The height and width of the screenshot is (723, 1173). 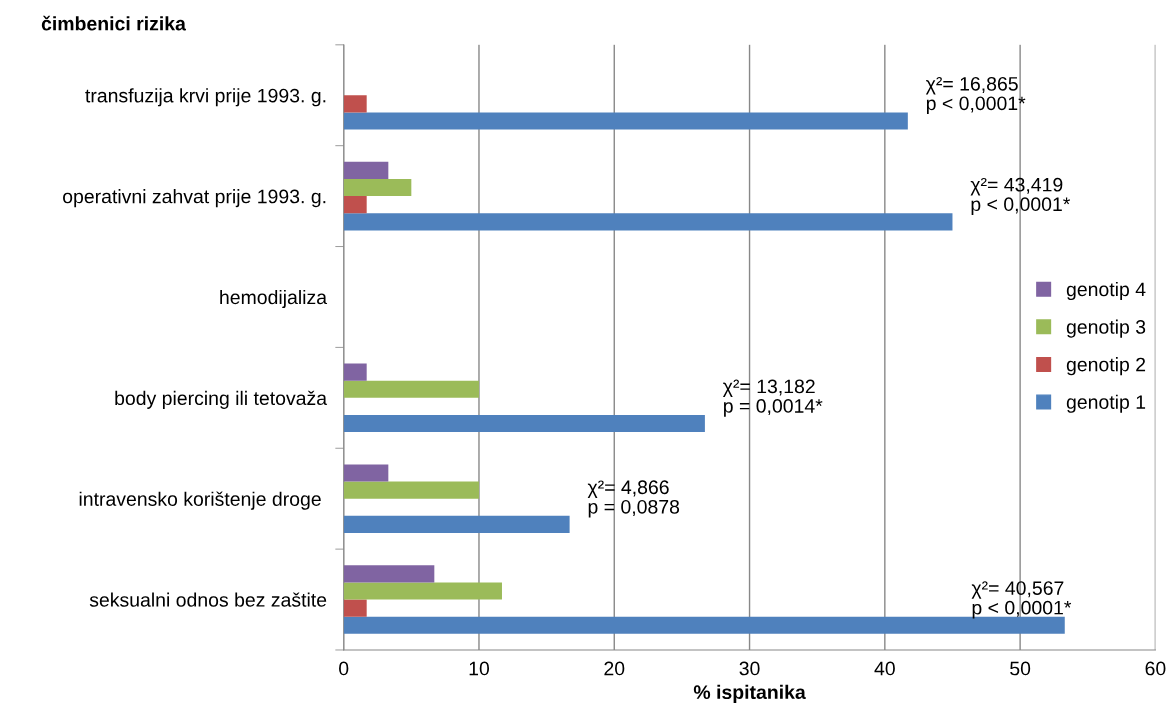 I want to click on x-tick-label: 10, so click(x=479, y=668).